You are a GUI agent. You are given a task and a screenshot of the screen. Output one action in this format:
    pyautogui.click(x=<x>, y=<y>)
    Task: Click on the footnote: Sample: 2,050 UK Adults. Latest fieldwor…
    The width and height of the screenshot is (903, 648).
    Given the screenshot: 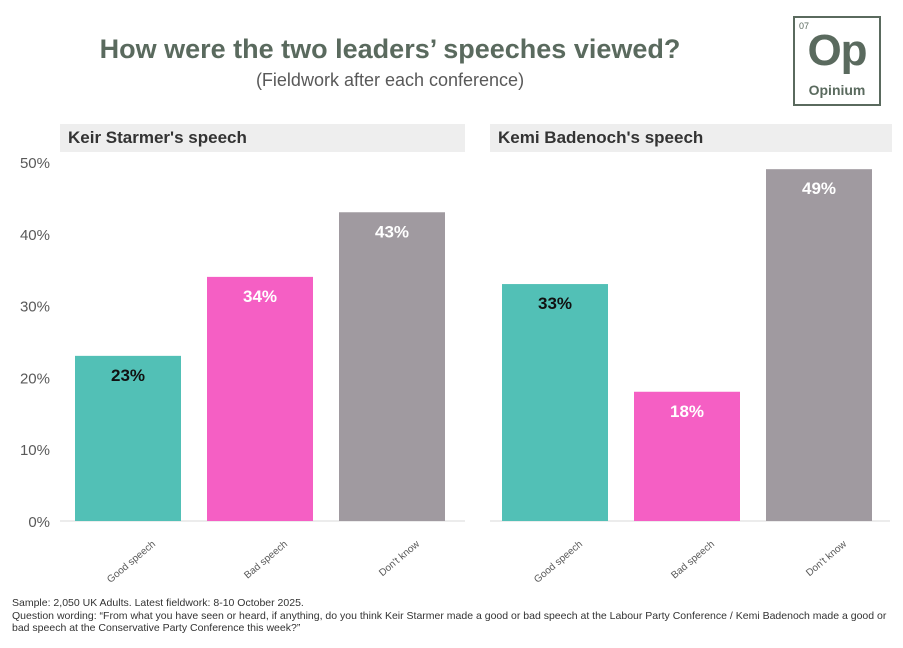 What is the action you would take?
    pyautogui.click(x=454, y=616)
    